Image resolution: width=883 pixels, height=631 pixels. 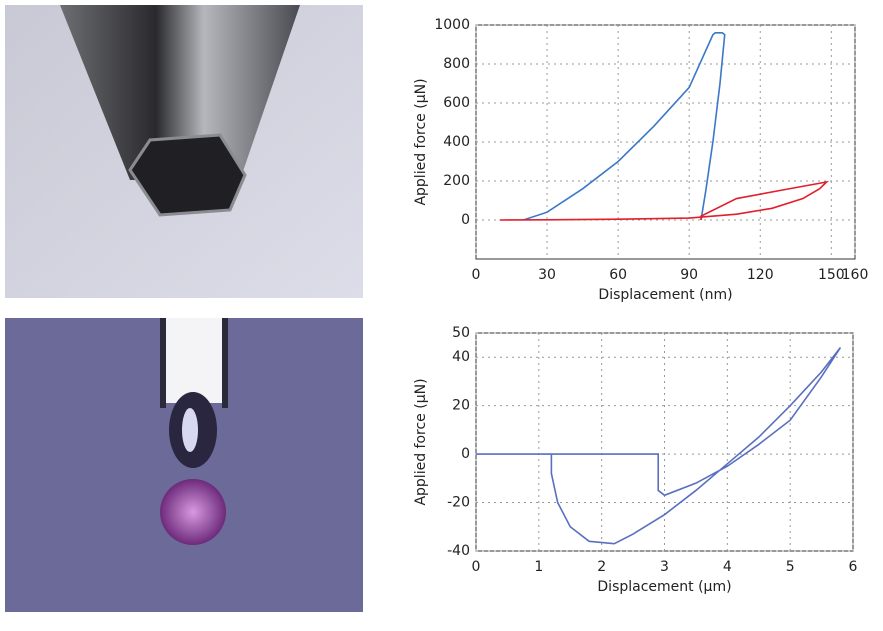 What do you see at coordinates (831, 275) in the screenshot?
I see `x-tick-label: 150` at bounding box center [831, 275].